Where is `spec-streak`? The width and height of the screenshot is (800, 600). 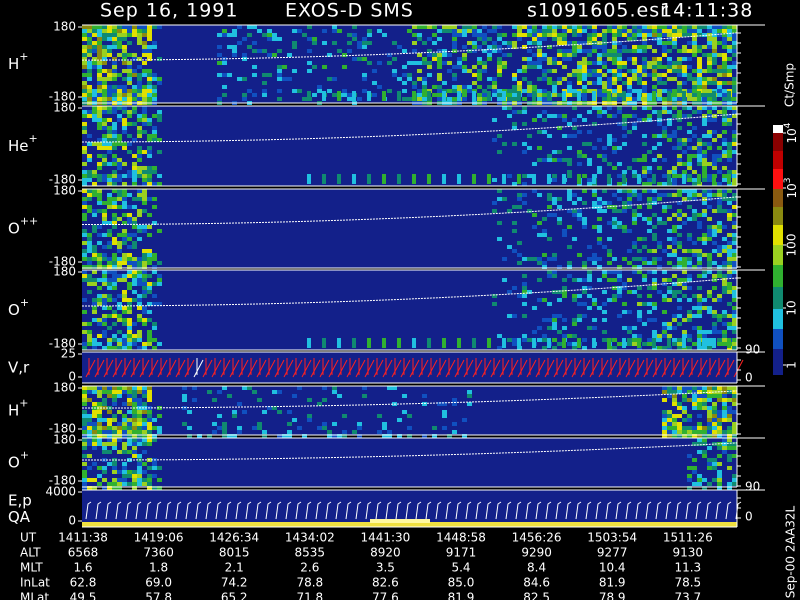
spec-streak is located at coordinates (414, 96).